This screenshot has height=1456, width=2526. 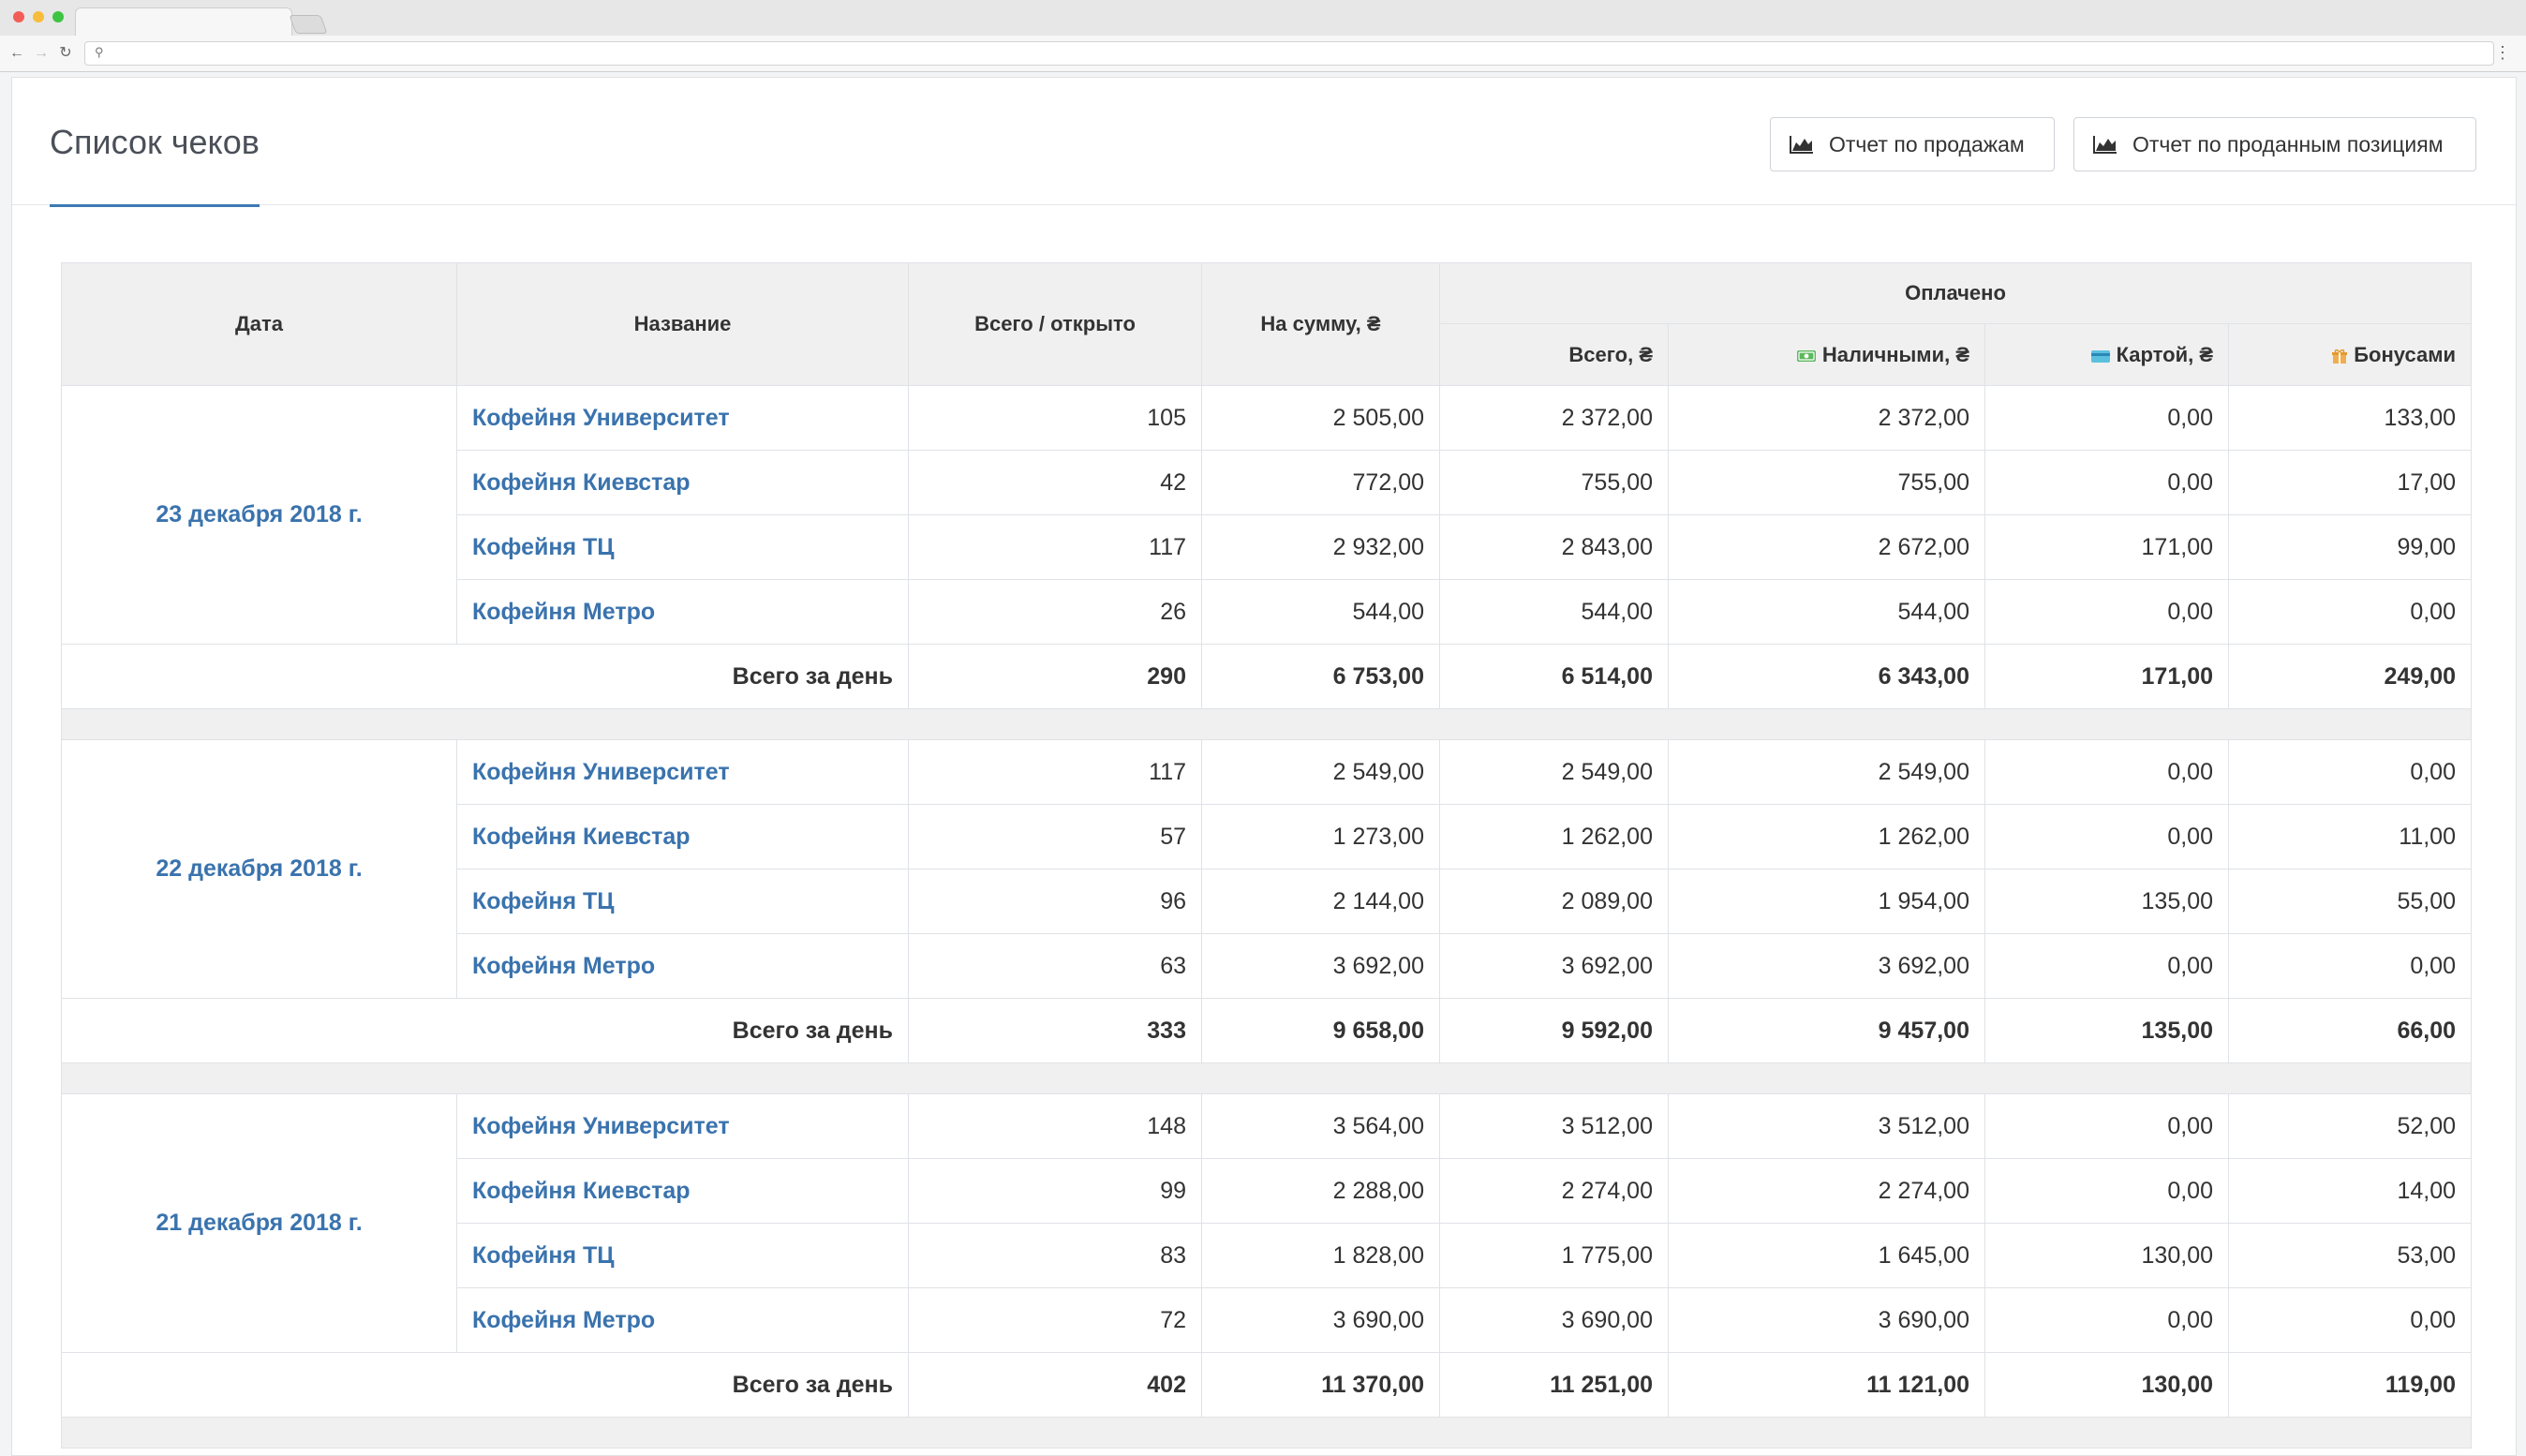 I want to click on paid-cell: 2 274,00, so click(x=1554, y=1191).